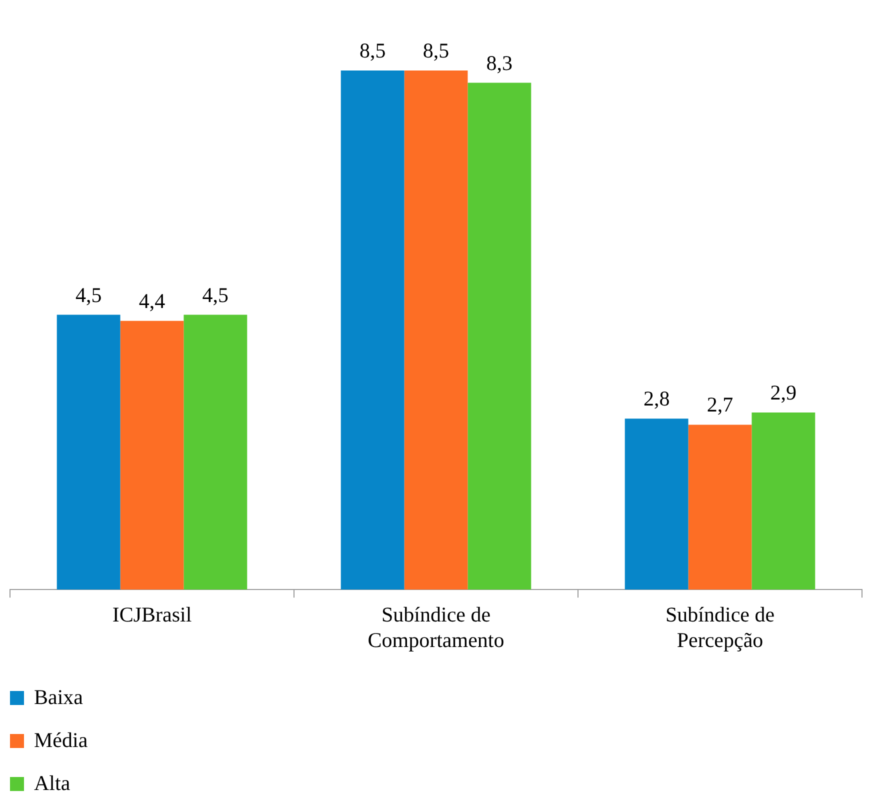  What do you see at coordinates (720, 627) in the screenshot?
I see `x-tick-label: Subíndice de Percepção` at bounding box center [720, 627].